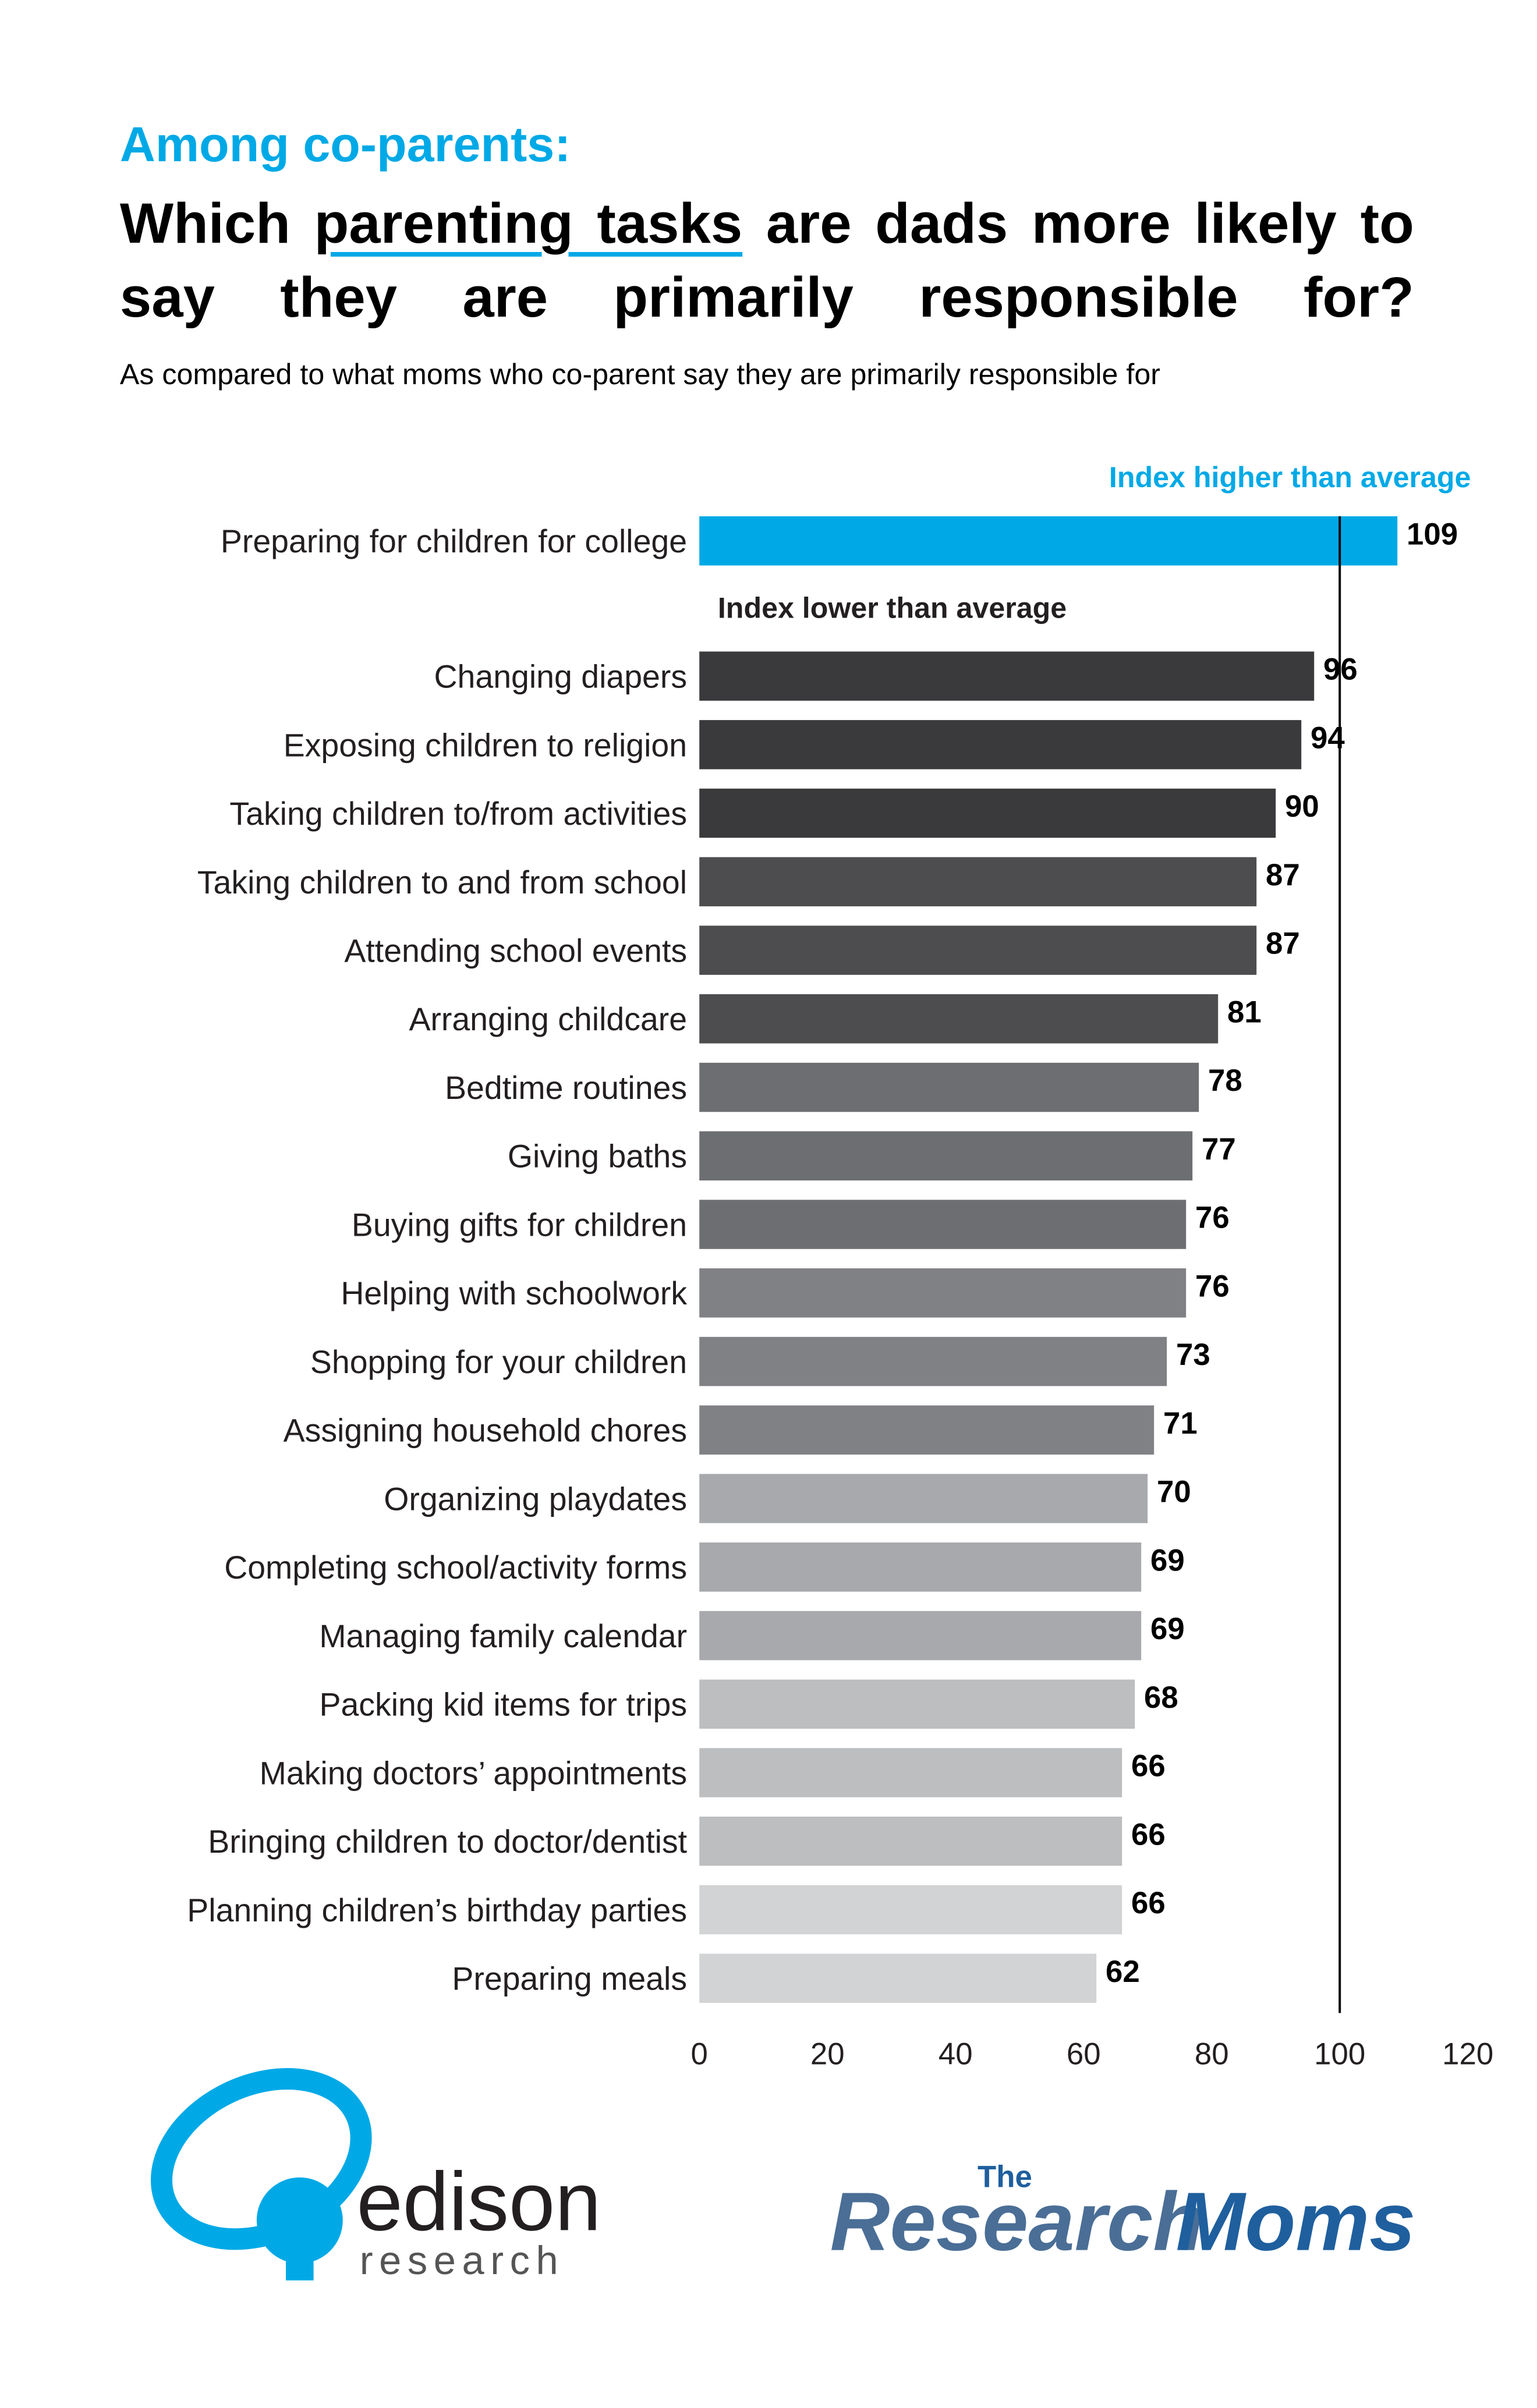 The width and height of the screenshot is (1537, 2408). Describe the element at coordinates (503, 1636) in the screenshot. I see `category-label: Managing family calendar` at that location.